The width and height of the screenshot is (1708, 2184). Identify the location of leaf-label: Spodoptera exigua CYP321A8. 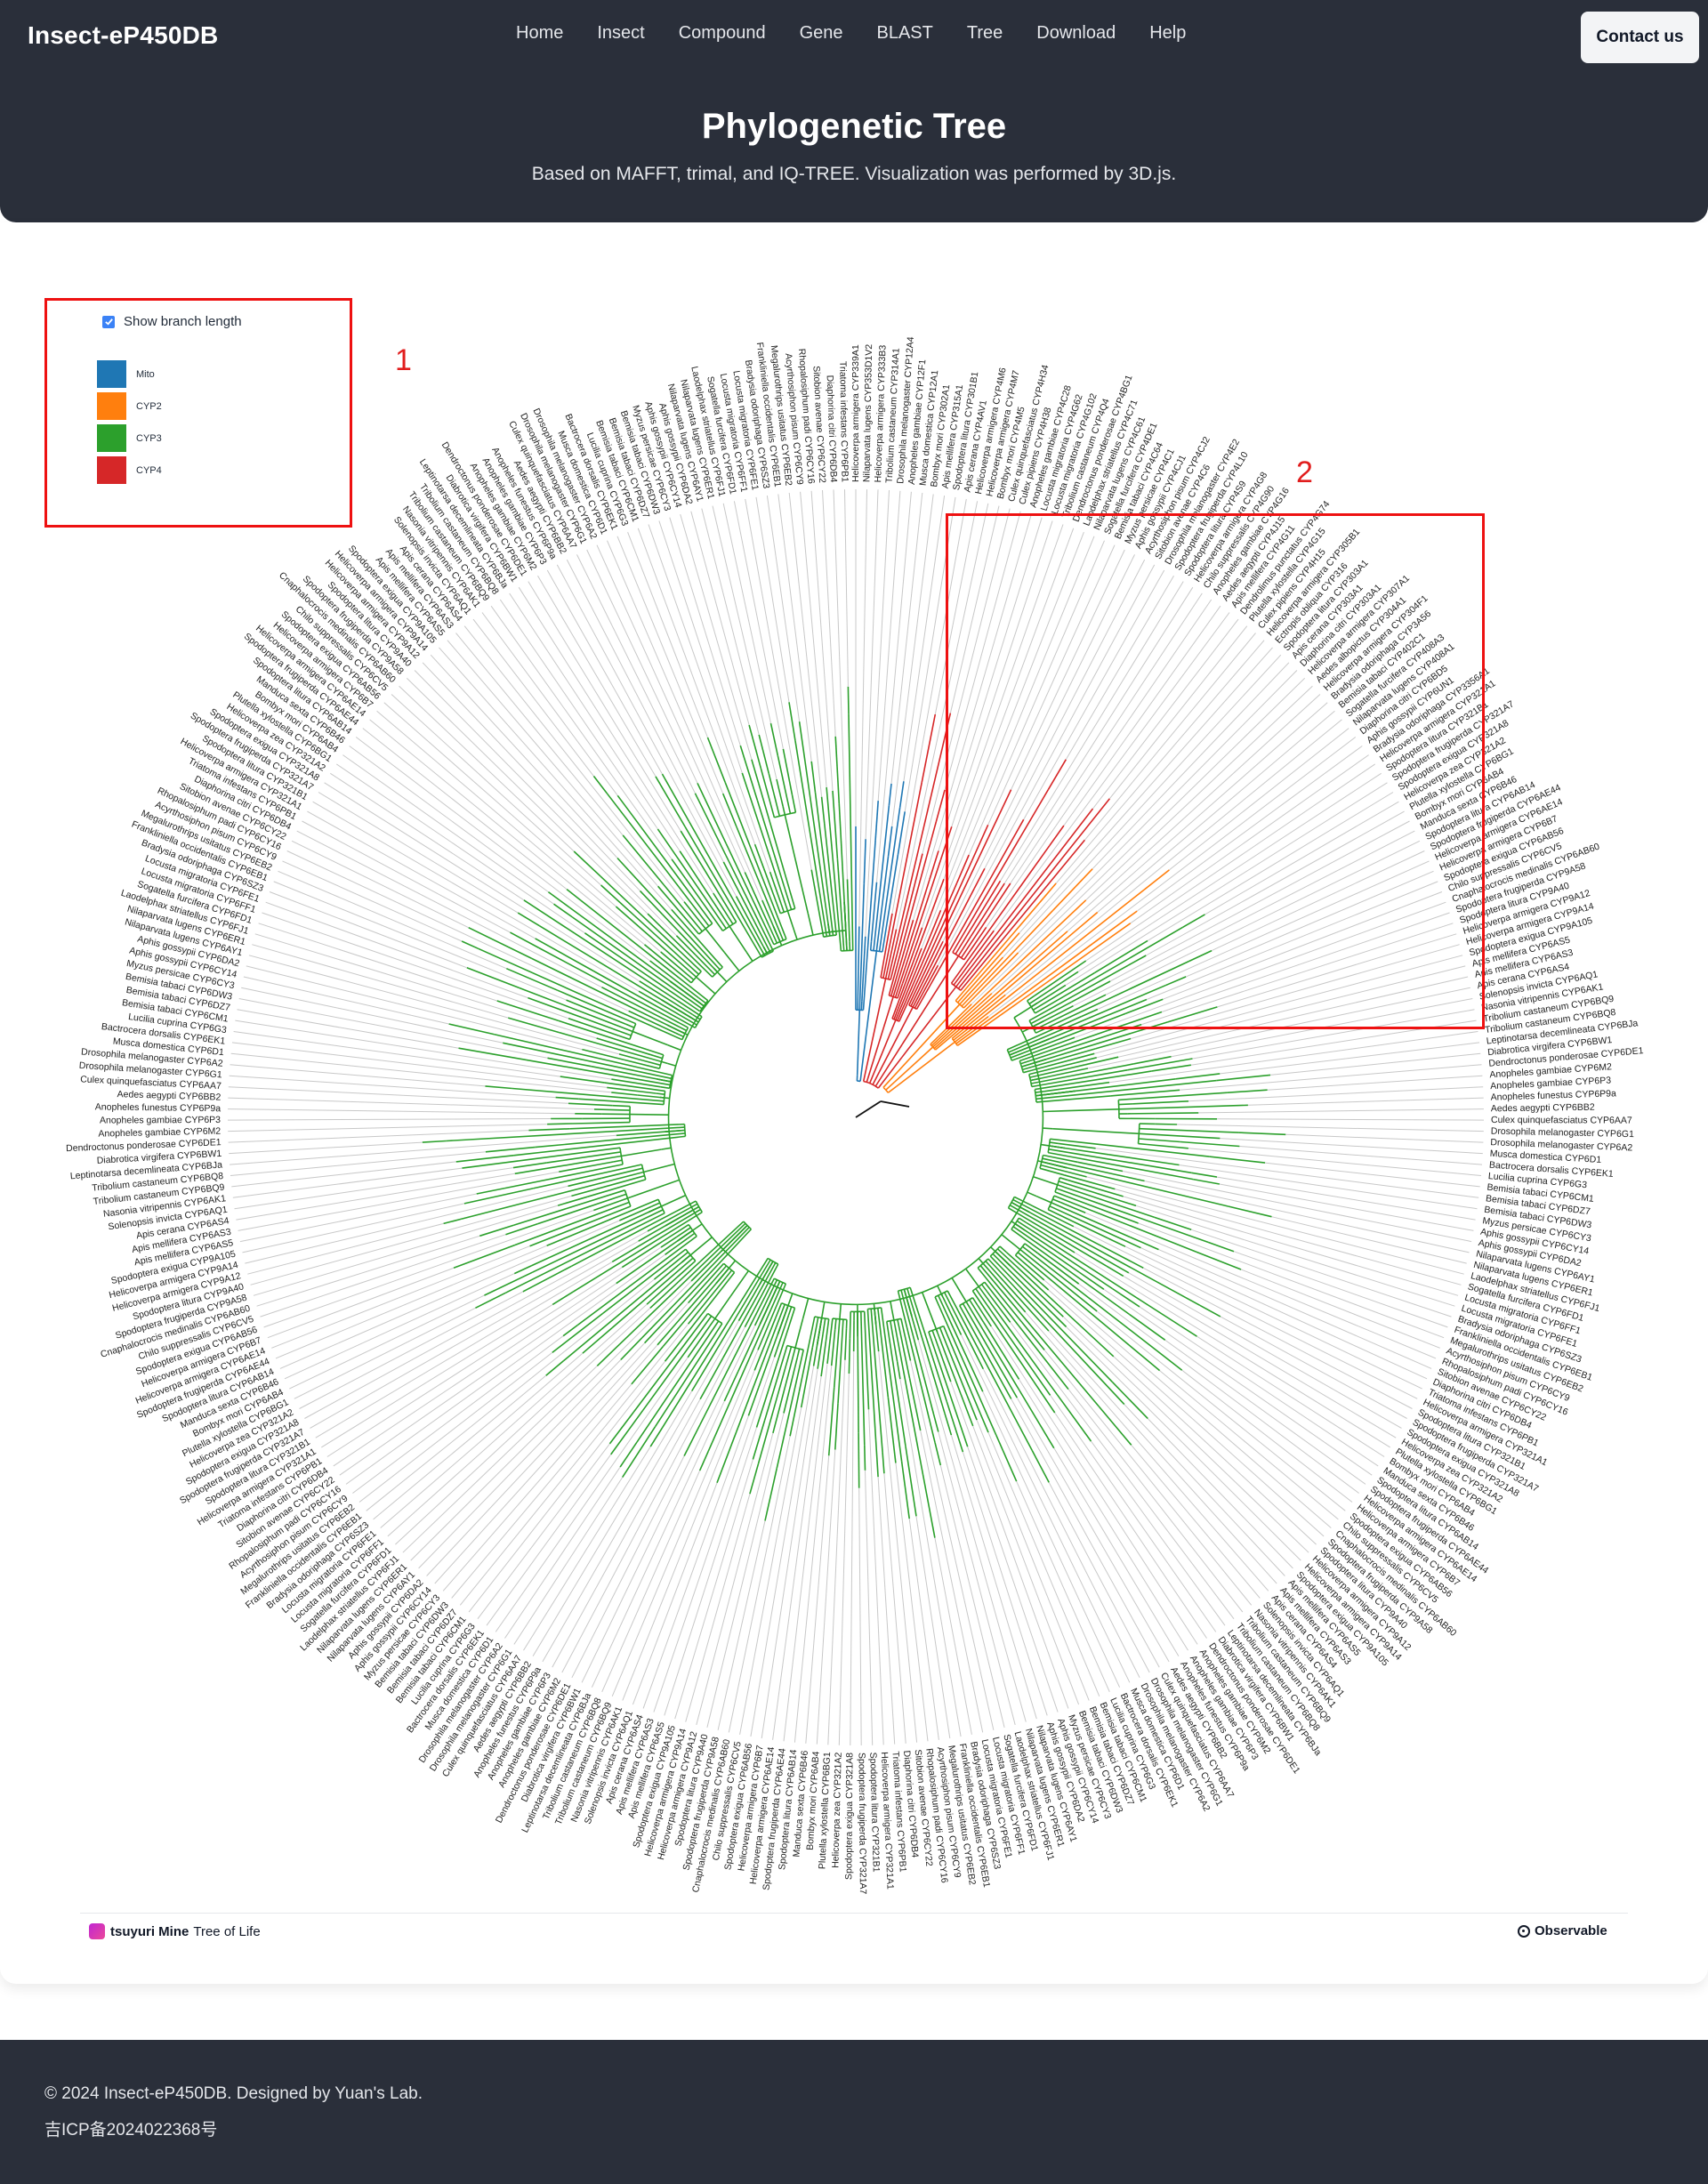
(849, 1817).